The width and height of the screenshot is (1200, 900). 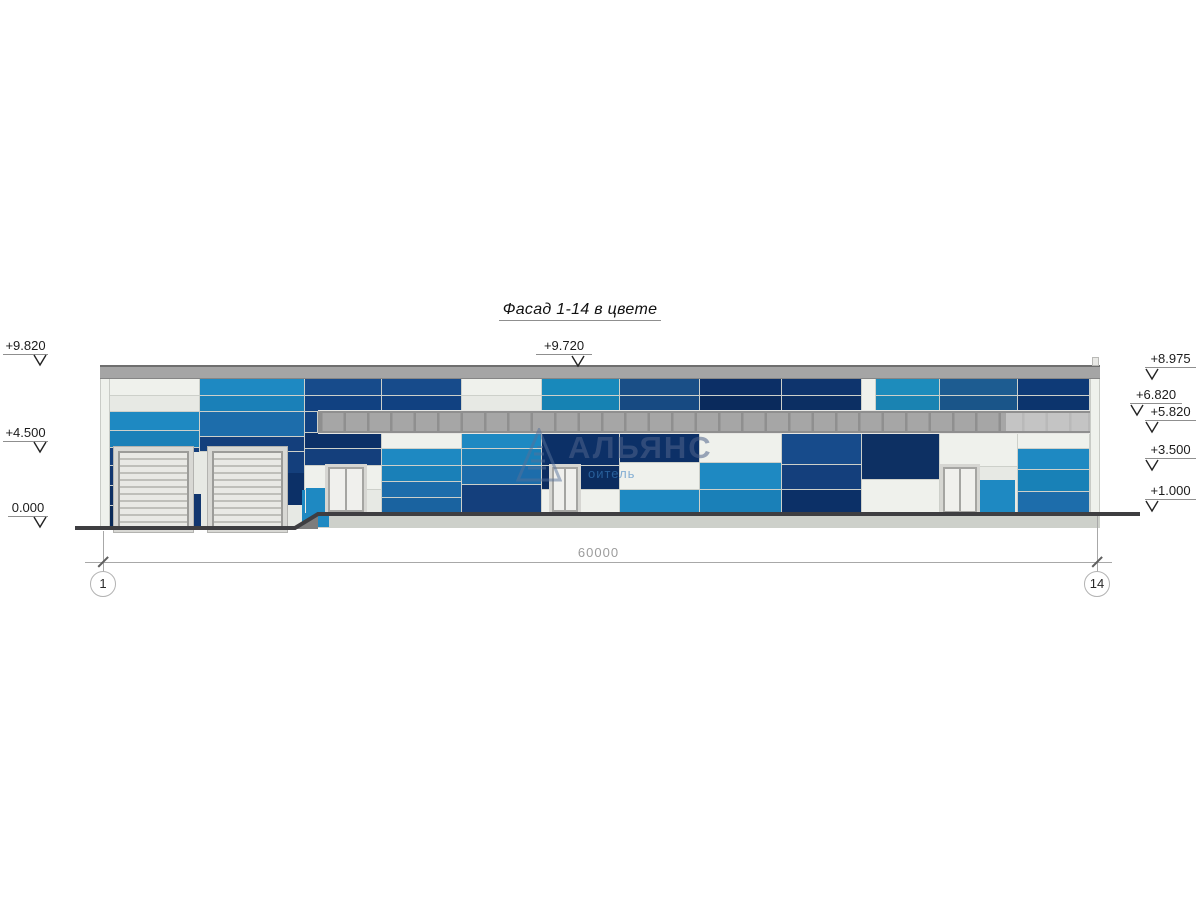 I want to click on ribbon-window-panes, so click(x=704, y=422).